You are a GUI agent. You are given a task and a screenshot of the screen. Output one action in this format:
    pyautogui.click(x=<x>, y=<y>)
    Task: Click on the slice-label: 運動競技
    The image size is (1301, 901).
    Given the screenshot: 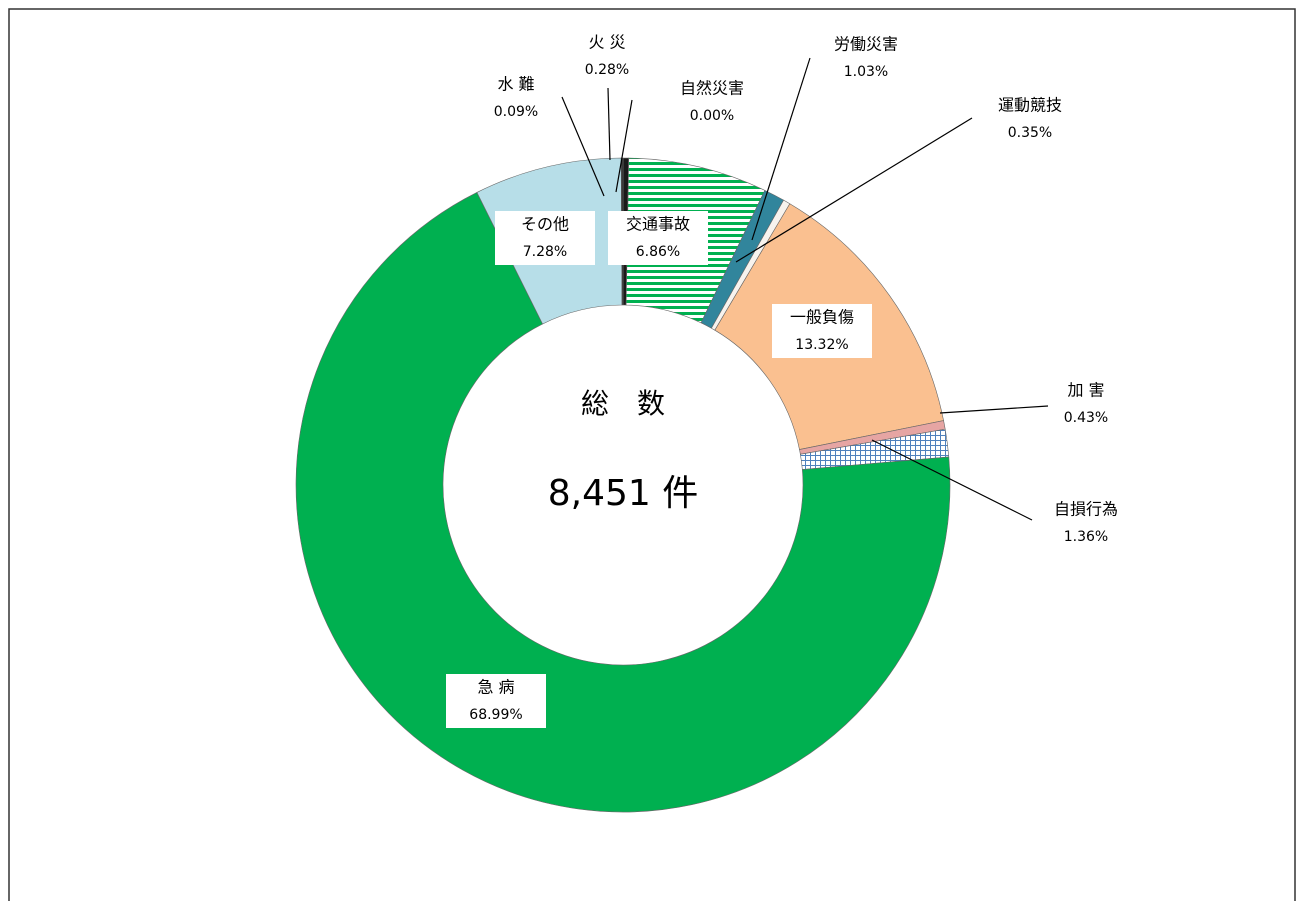 What is the action you would take?
    pyautogui.click(x=1030, y=105)
    